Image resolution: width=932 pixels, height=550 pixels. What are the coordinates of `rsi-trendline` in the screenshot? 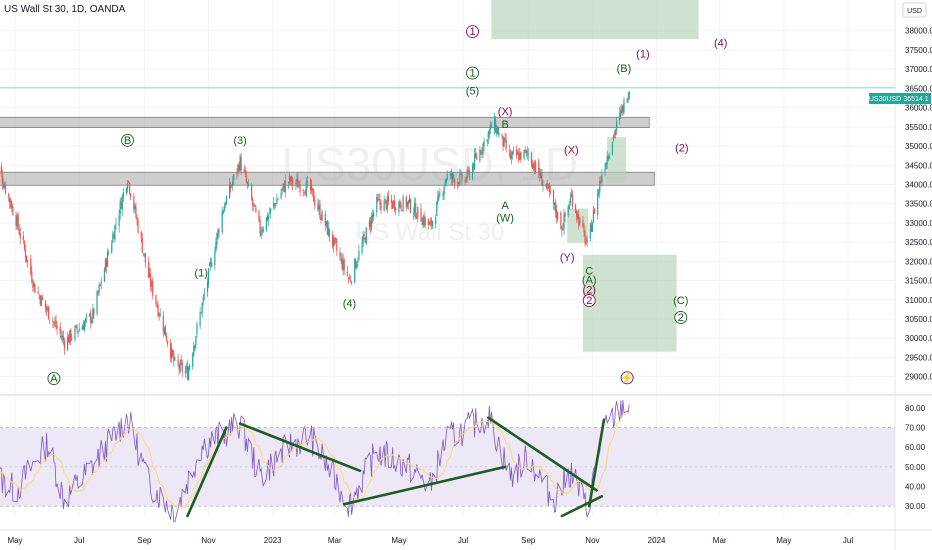 It's located at (542, 454).